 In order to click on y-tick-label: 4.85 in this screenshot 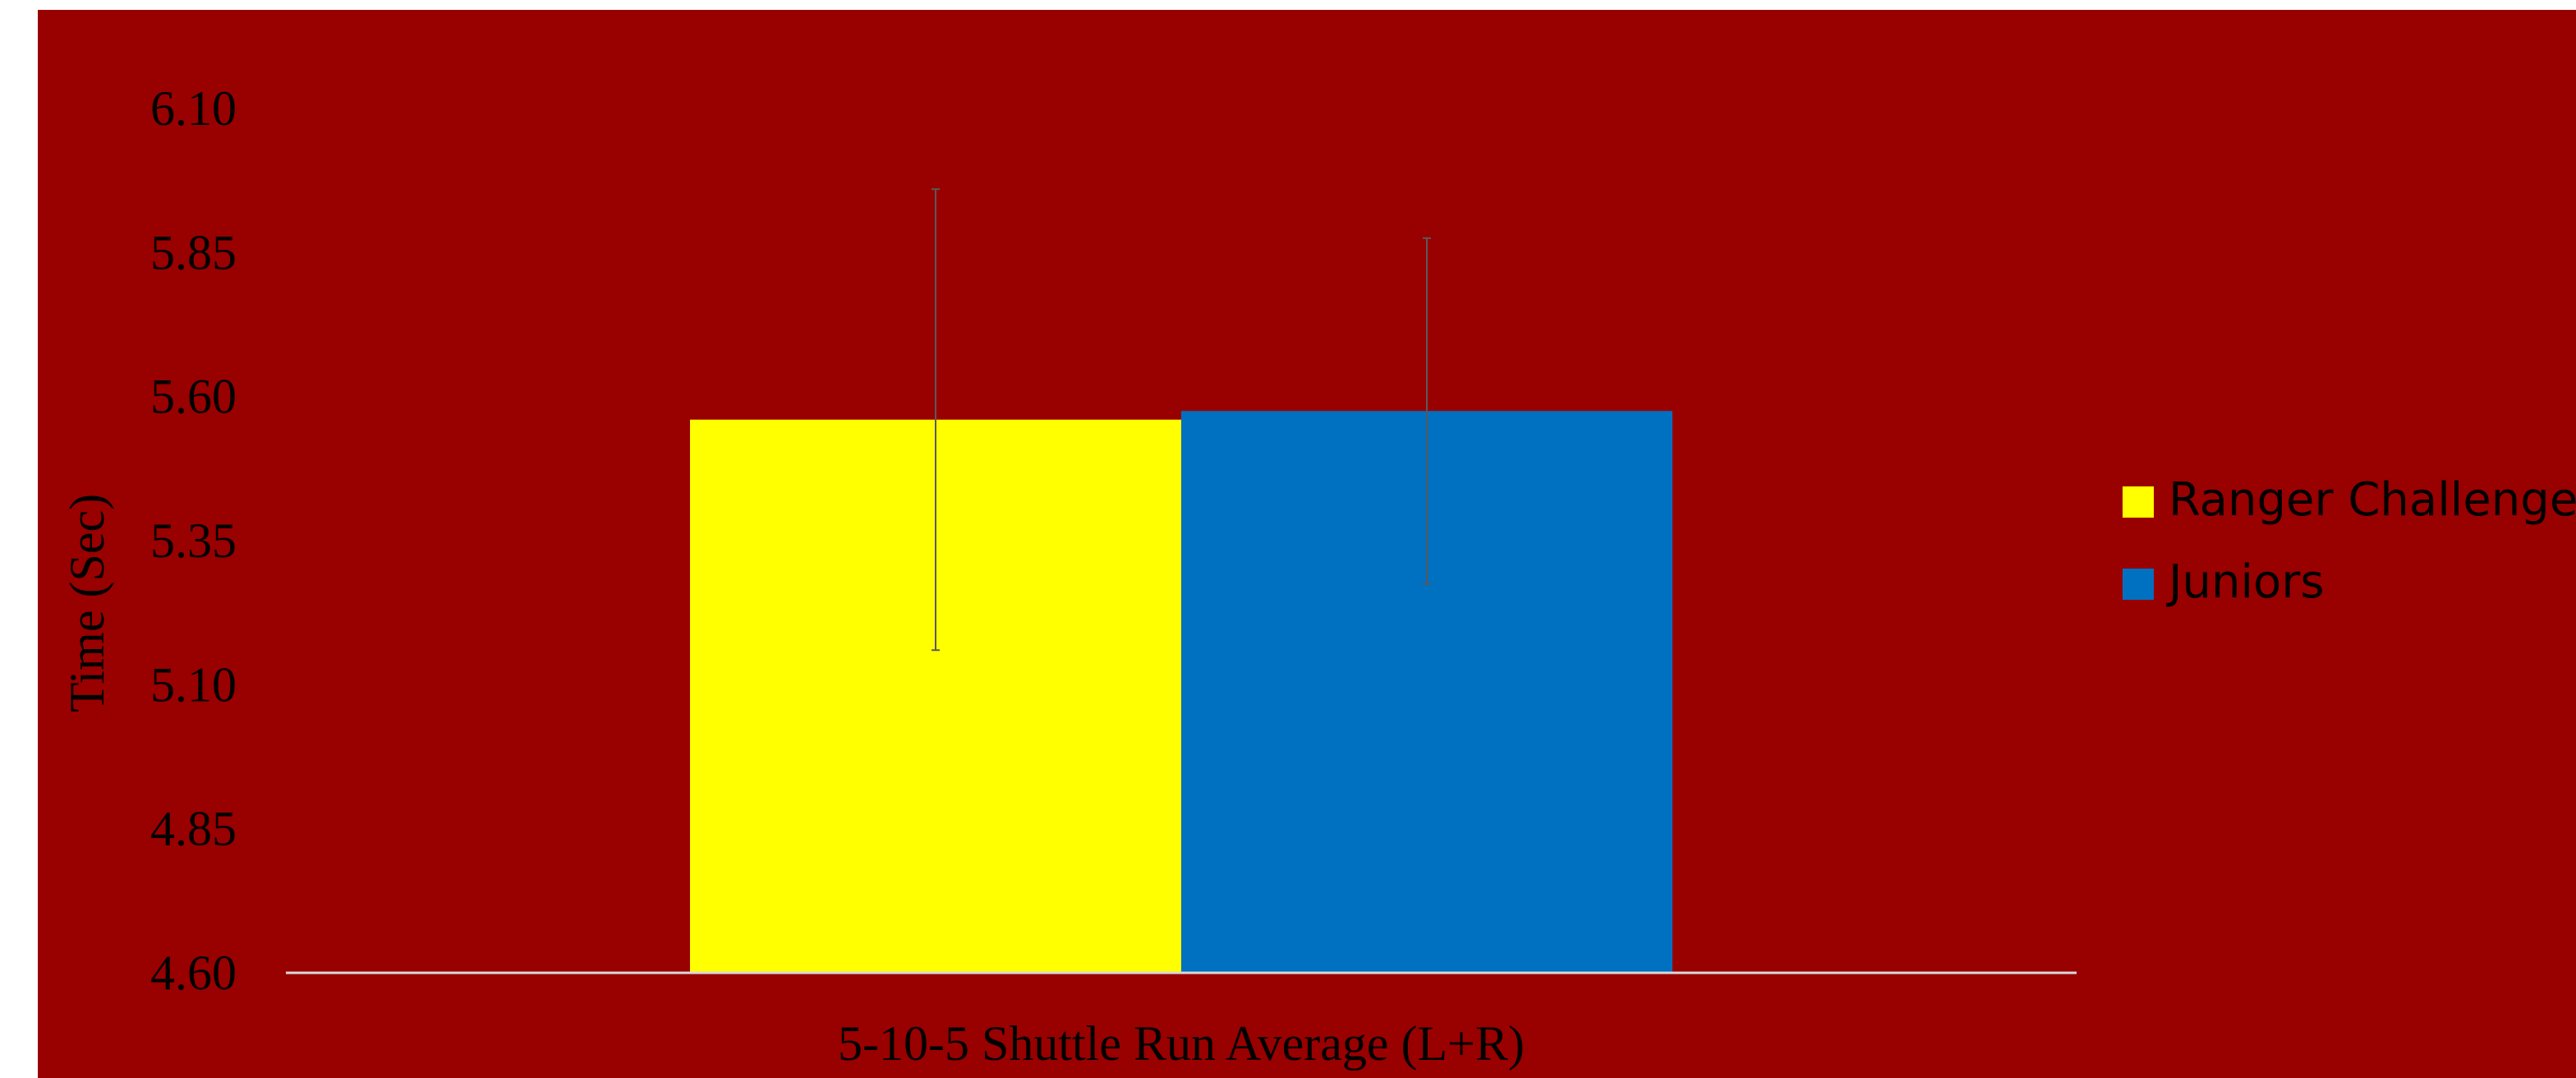, I will do `click(193, 829)`.